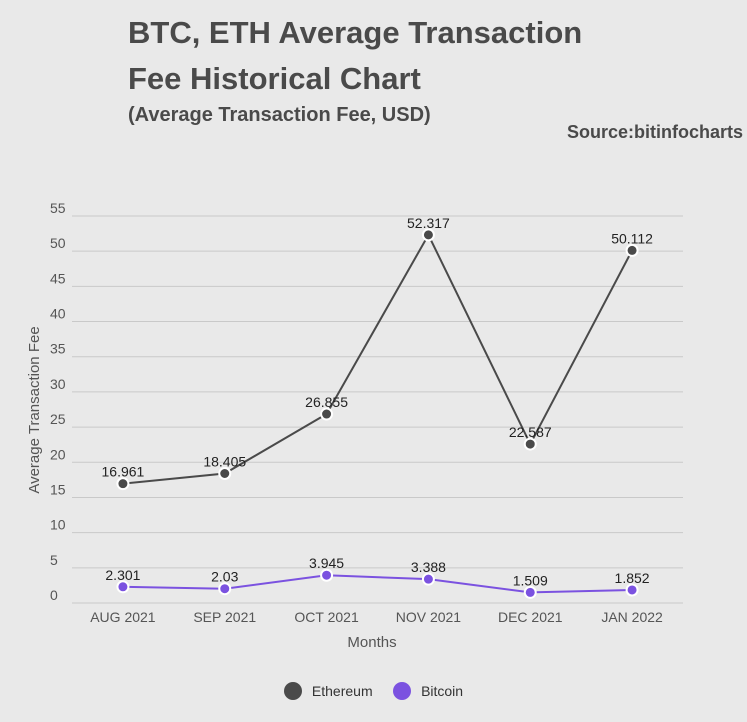 This screenshot has height=722, width=747. Describe the element at coordinates (428, 567) in the screenshot. I see `data-label-bitcoin: 3.388` at that location.